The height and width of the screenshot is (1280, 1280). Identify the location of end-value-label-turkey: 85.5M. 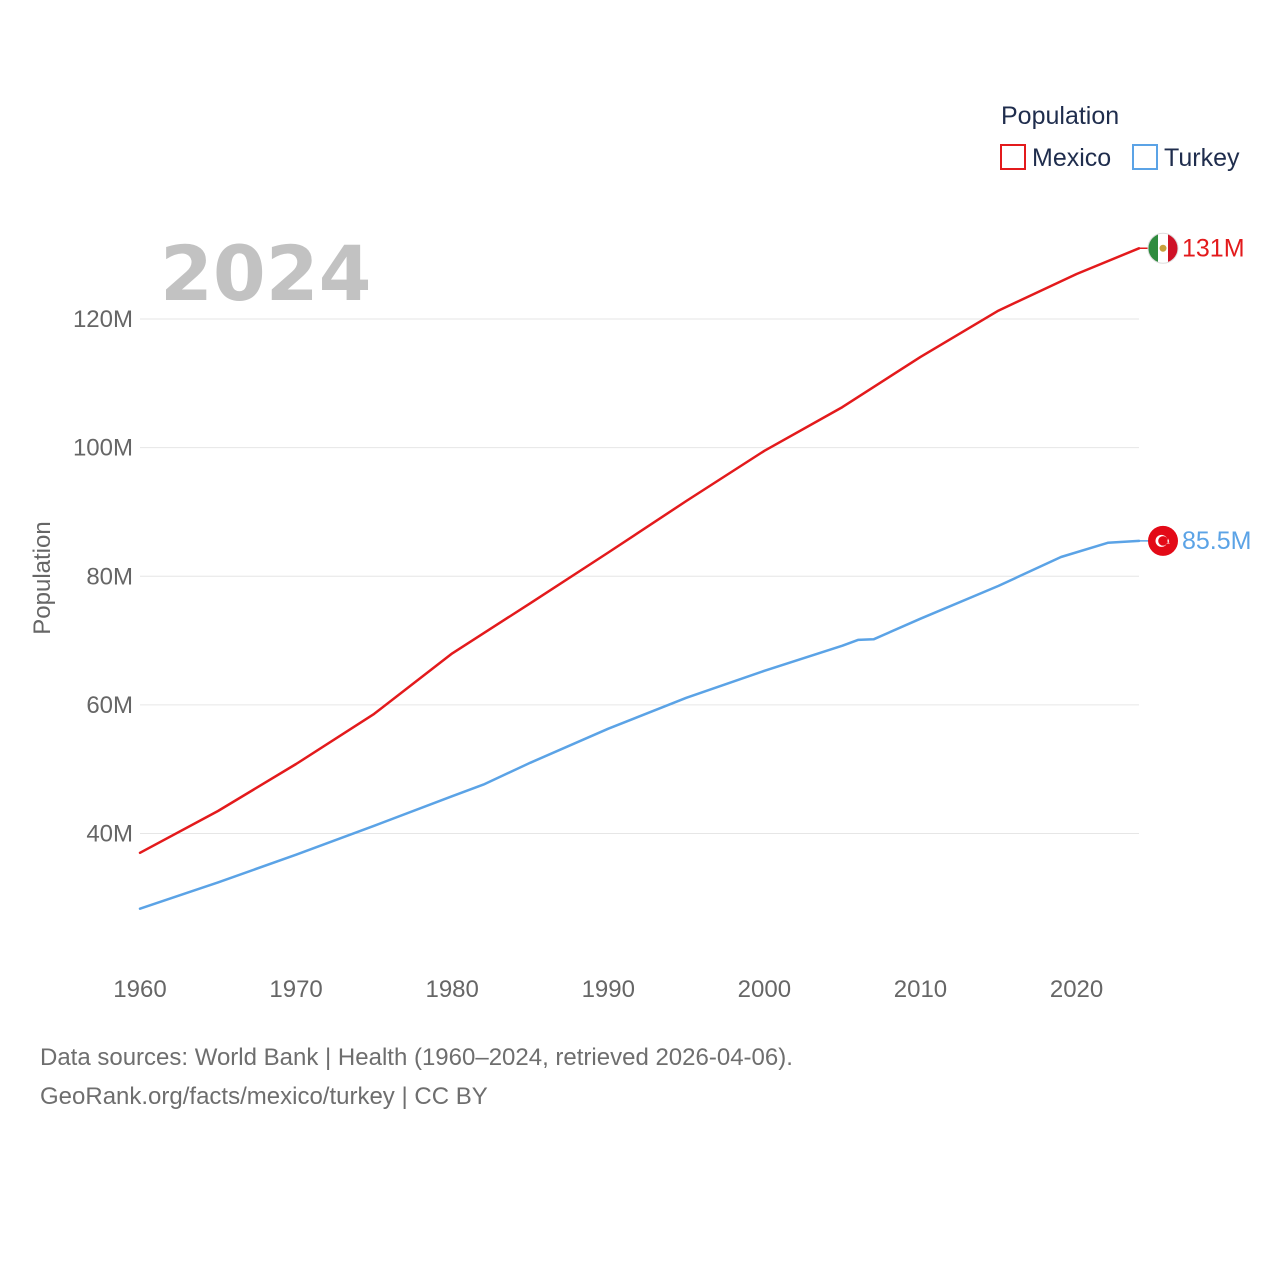
(1216, 541).